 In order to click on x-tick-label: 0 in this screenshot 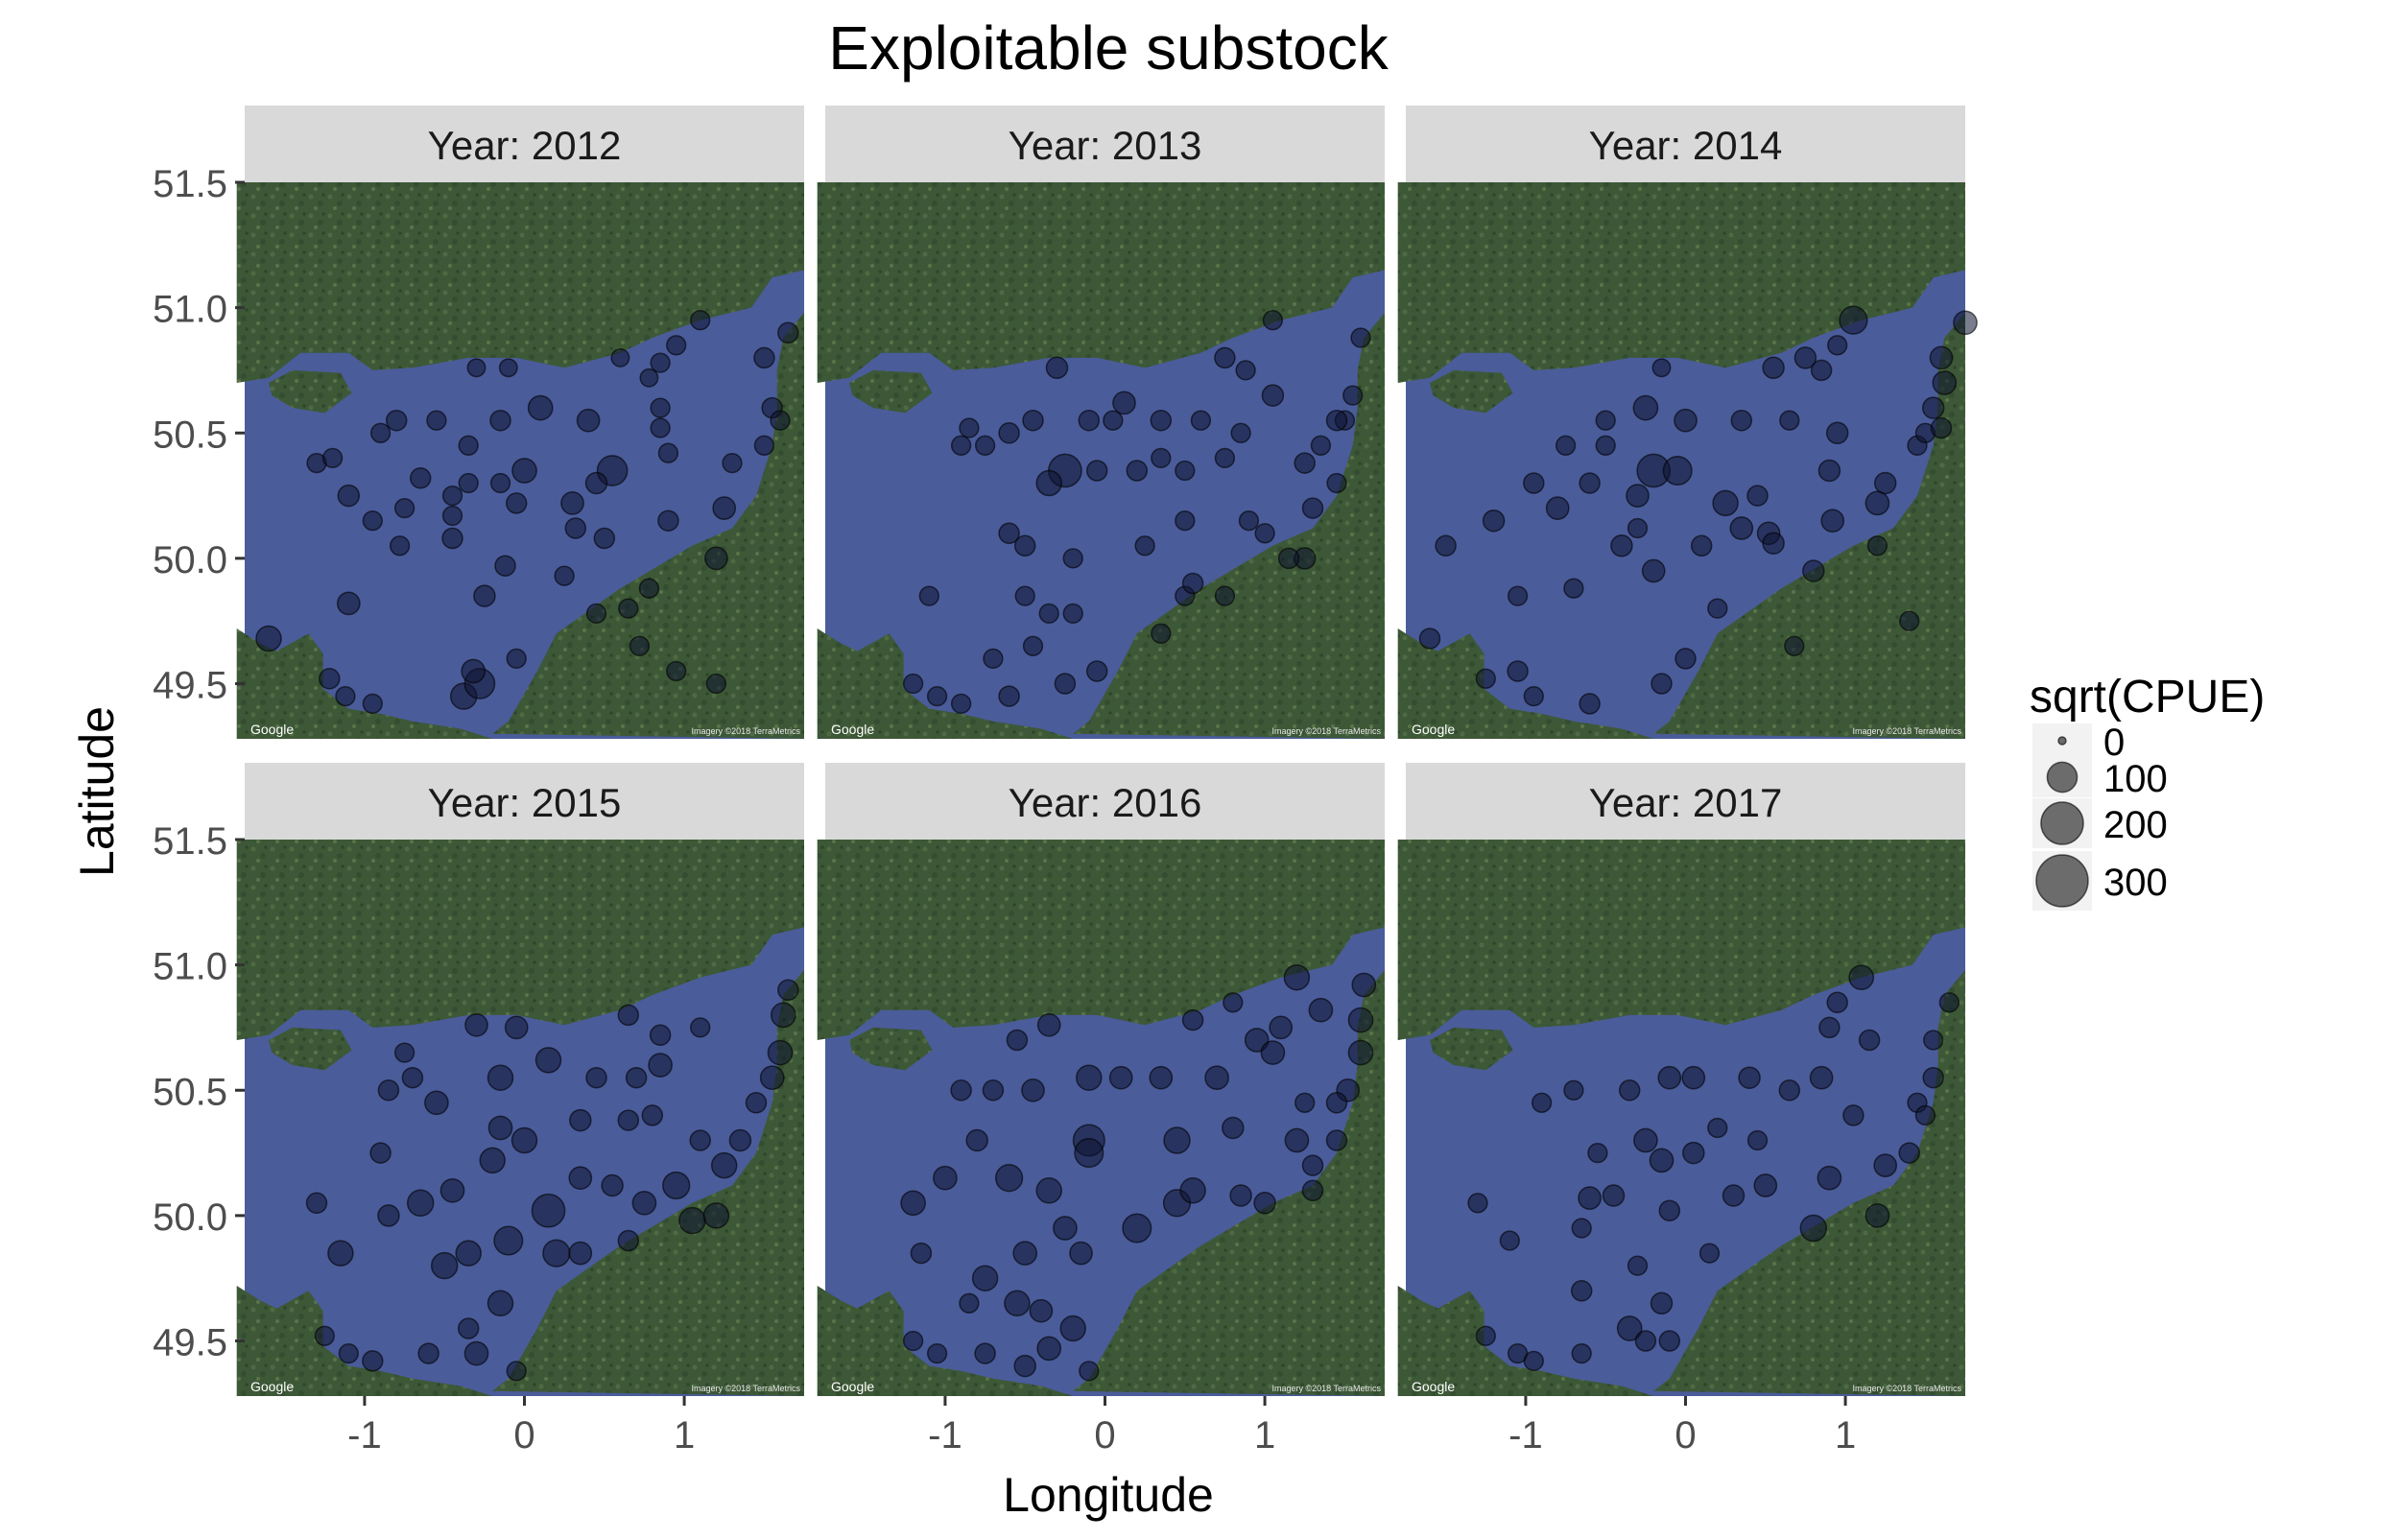, I will do `click(1686, 1435)`.